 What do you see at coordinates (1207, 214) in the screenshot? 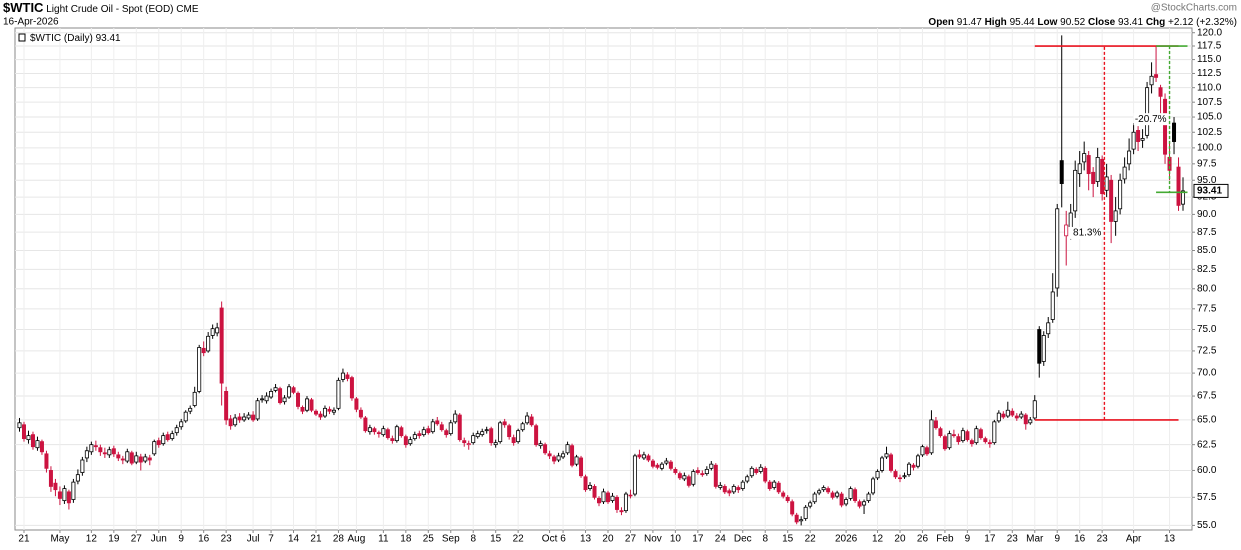
I see `y-tick-label: 90.0` at bounding box center [1207, 214].